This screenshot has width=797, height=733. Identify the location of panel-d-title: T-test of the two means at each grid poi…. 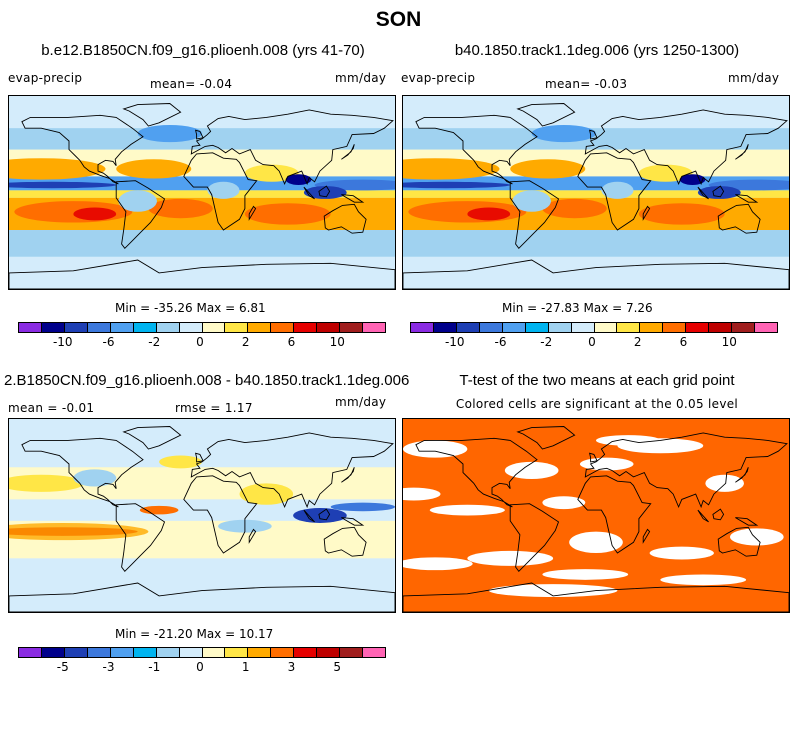
(597, 380).